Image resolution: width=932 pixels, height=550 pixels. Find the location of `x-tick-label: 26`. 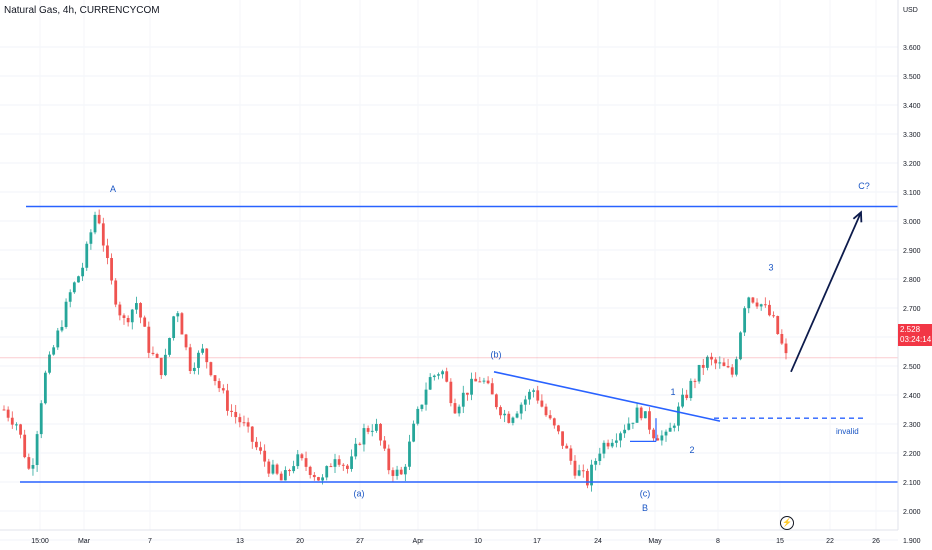

x-tick-label: 26 is located at coordinates (876, 541).